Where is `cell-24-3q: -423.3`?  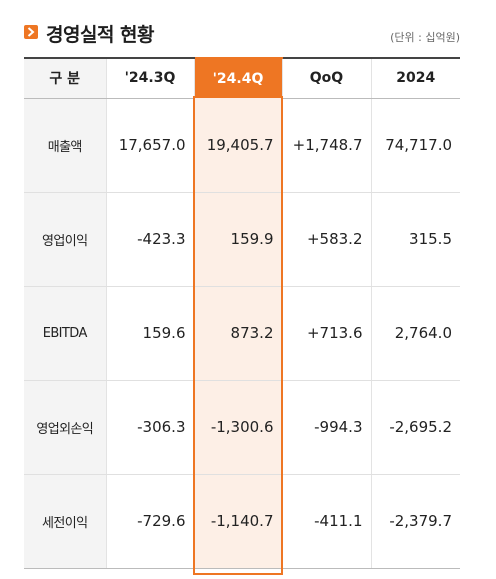 cell-24-3q: -423.3 is located at coordinates (149, 239).